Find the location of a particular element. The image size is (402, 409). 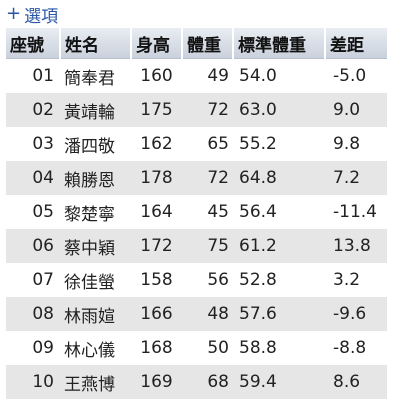

table-row: 03 潘四敬 162 65 55.2 9.8 is located at coordinates (196, 144).